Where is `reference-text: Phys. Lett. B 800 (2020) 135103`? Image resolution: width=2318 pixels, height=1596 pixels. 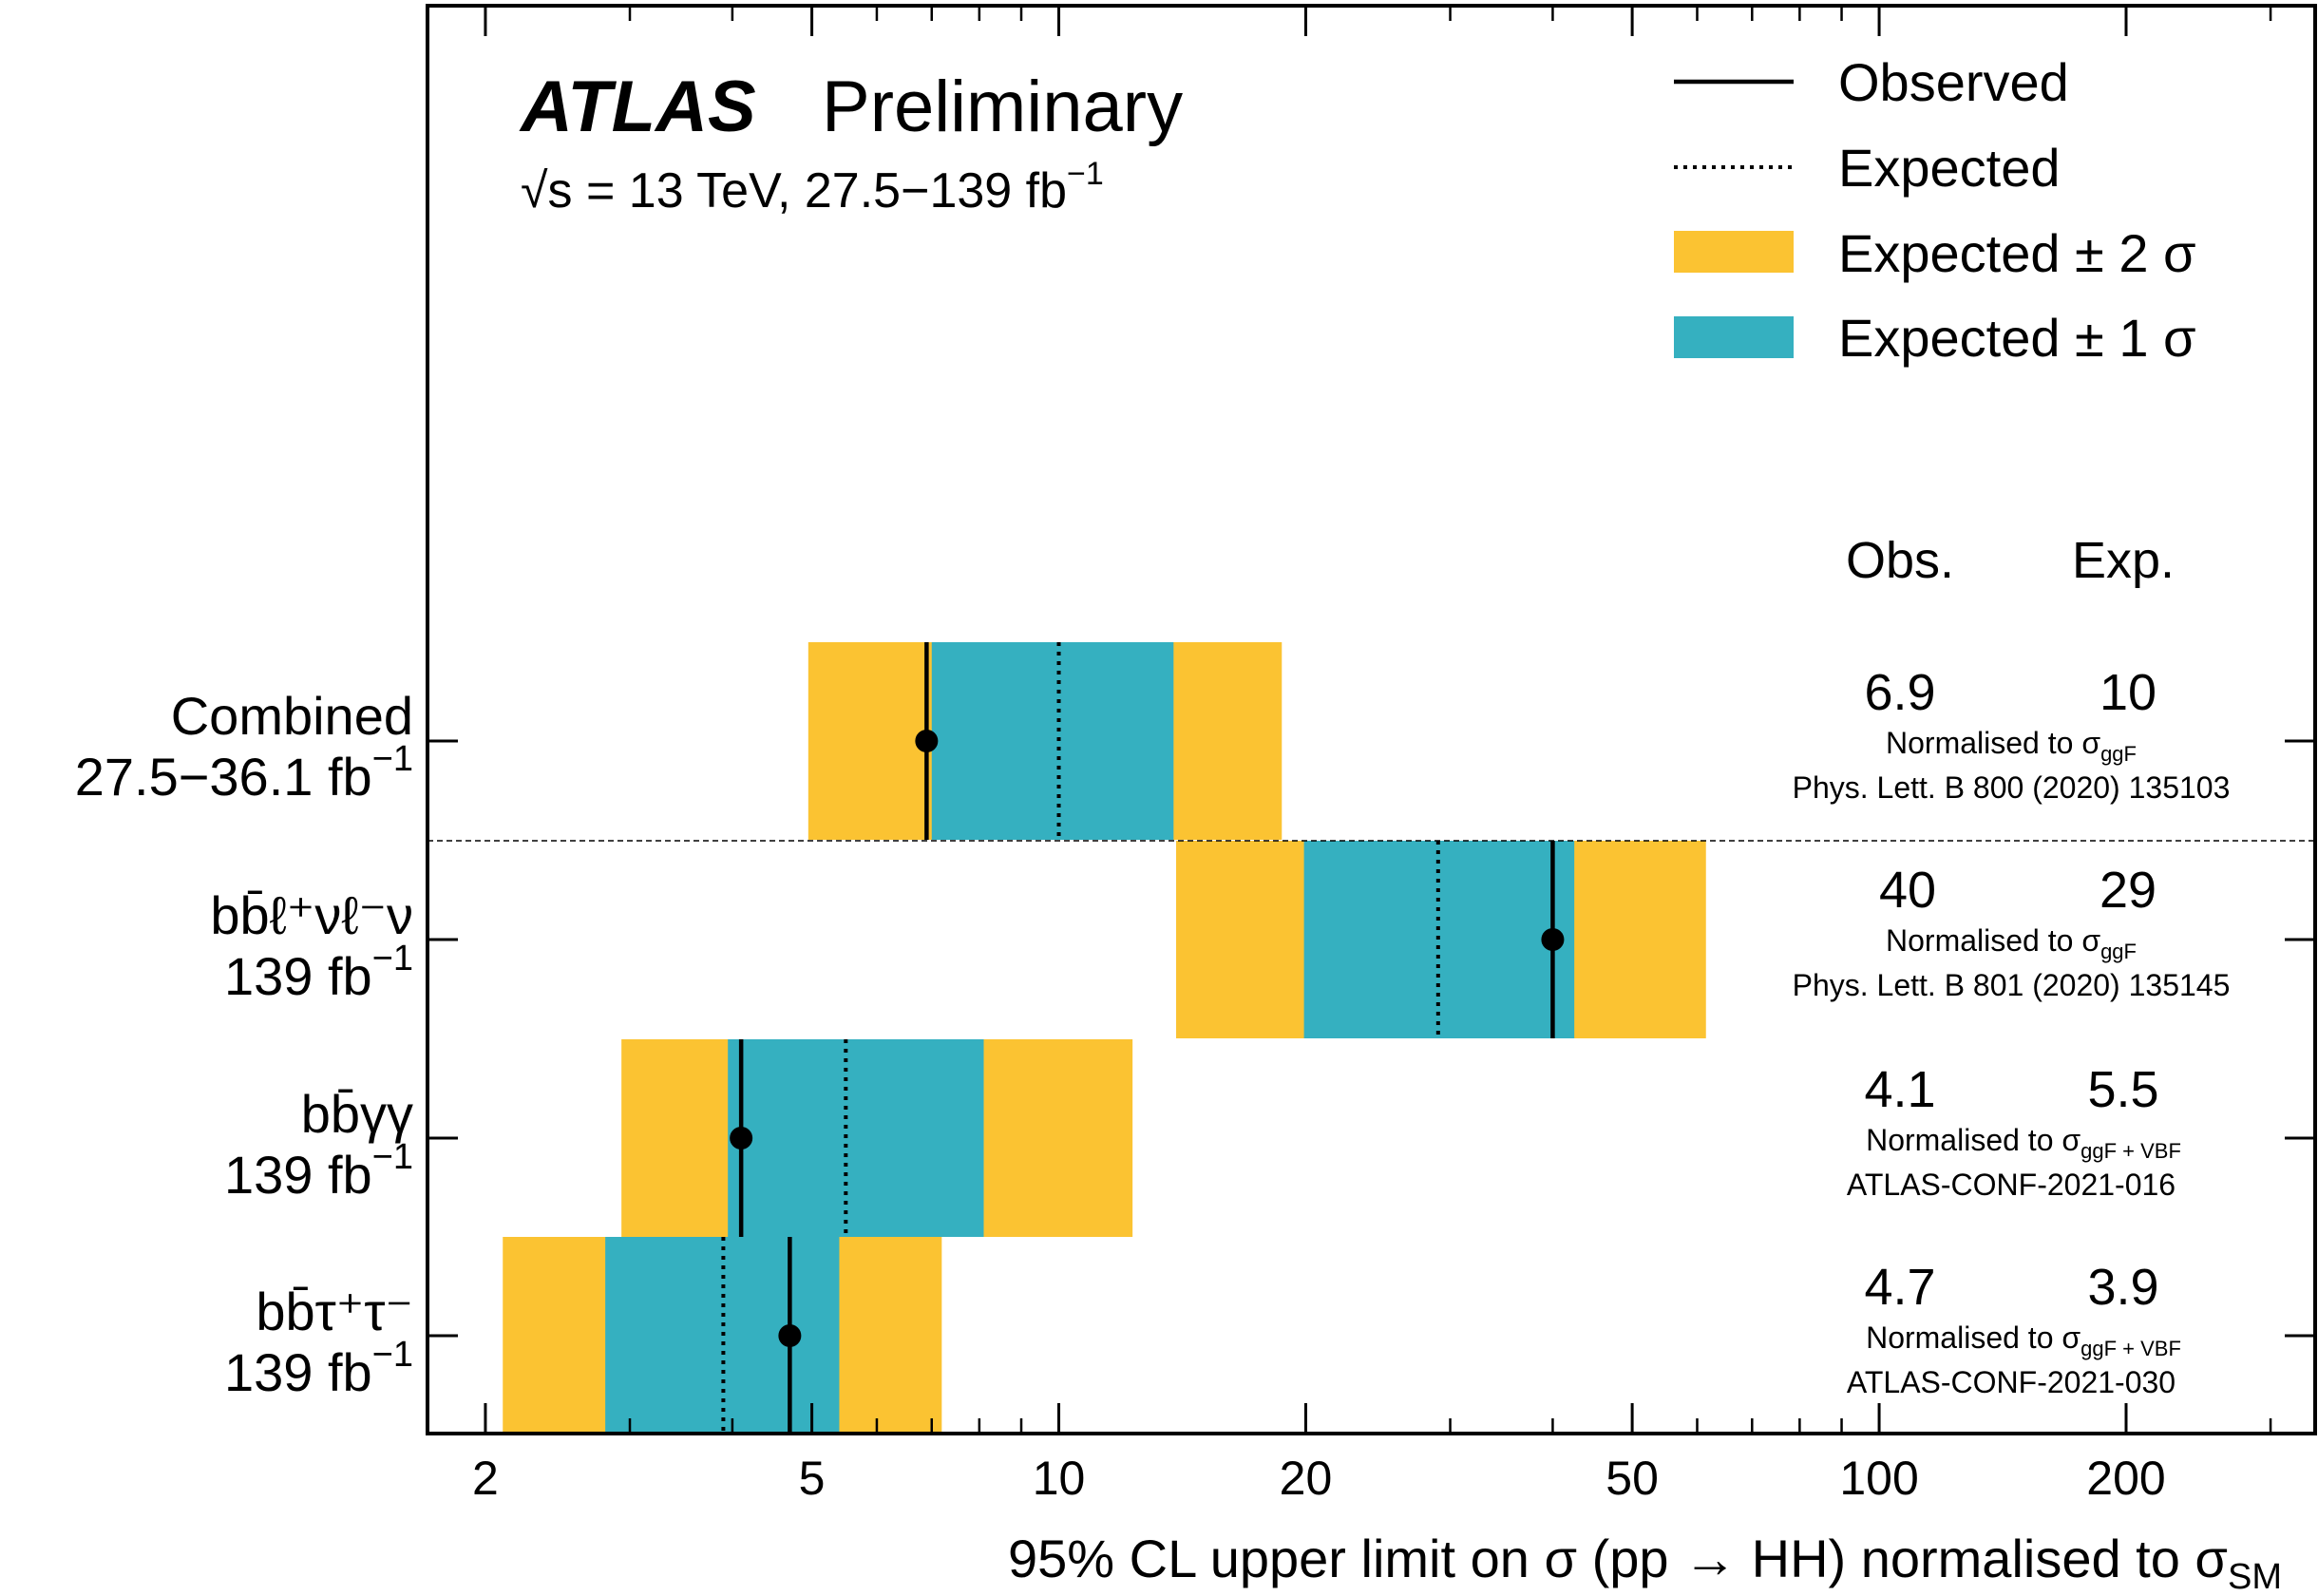
reference-text: Phys. Lett. B 800 (2020) 135103 is located at coordinates (2012, 787).